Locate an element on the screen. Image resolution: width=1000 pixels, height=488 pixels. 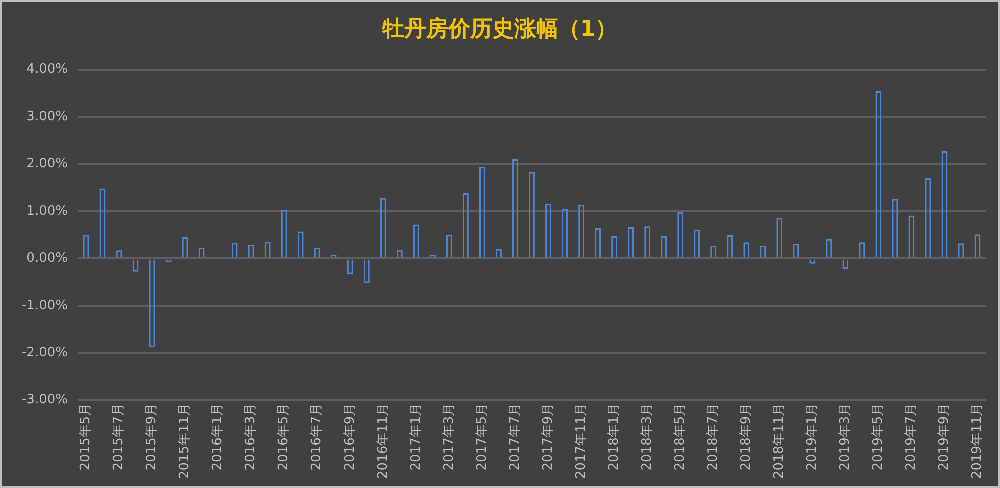
x-tick-label: 2019年5月 is located at coordinates (878, 437).